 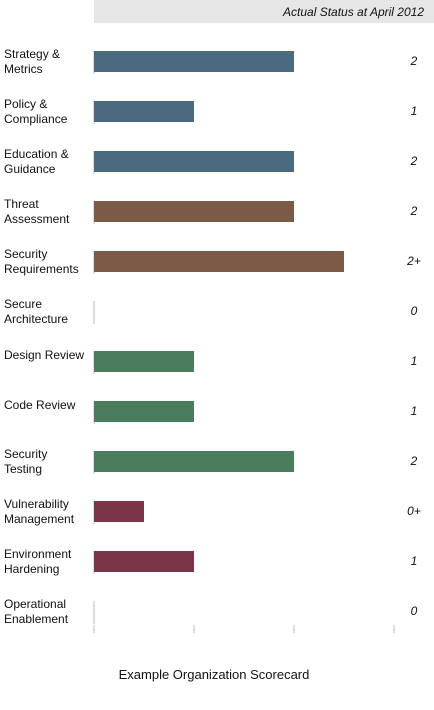 What do you see at coordinates (36, 161) in the screenshot?
I see `category-label: Education & Guidance` at bounding box center [36, 161].